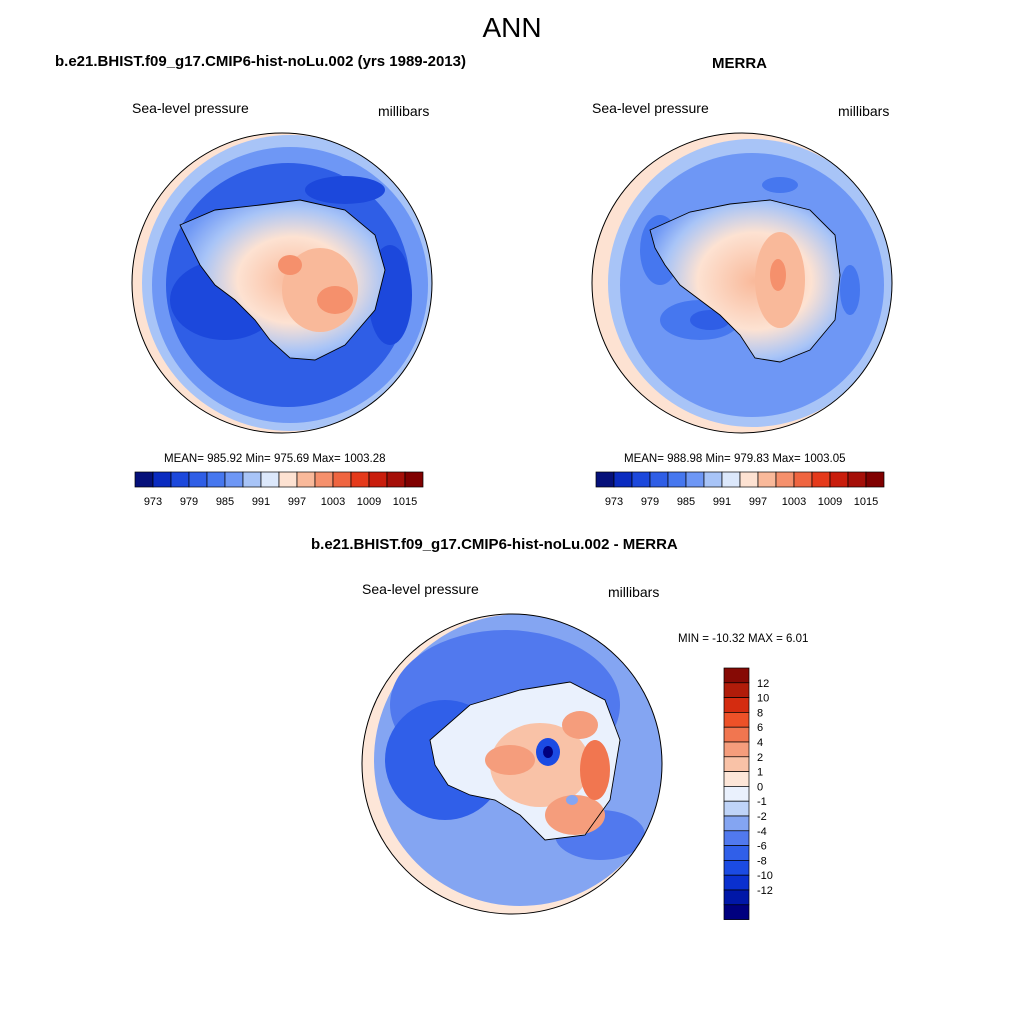 The width and height of the screenshot is (1024, 1024). What do you see at coordinates (830, 502) in the screenshot?
I see `merra-colorbar-tick-label: 1009` at bounding box center [830, 502].